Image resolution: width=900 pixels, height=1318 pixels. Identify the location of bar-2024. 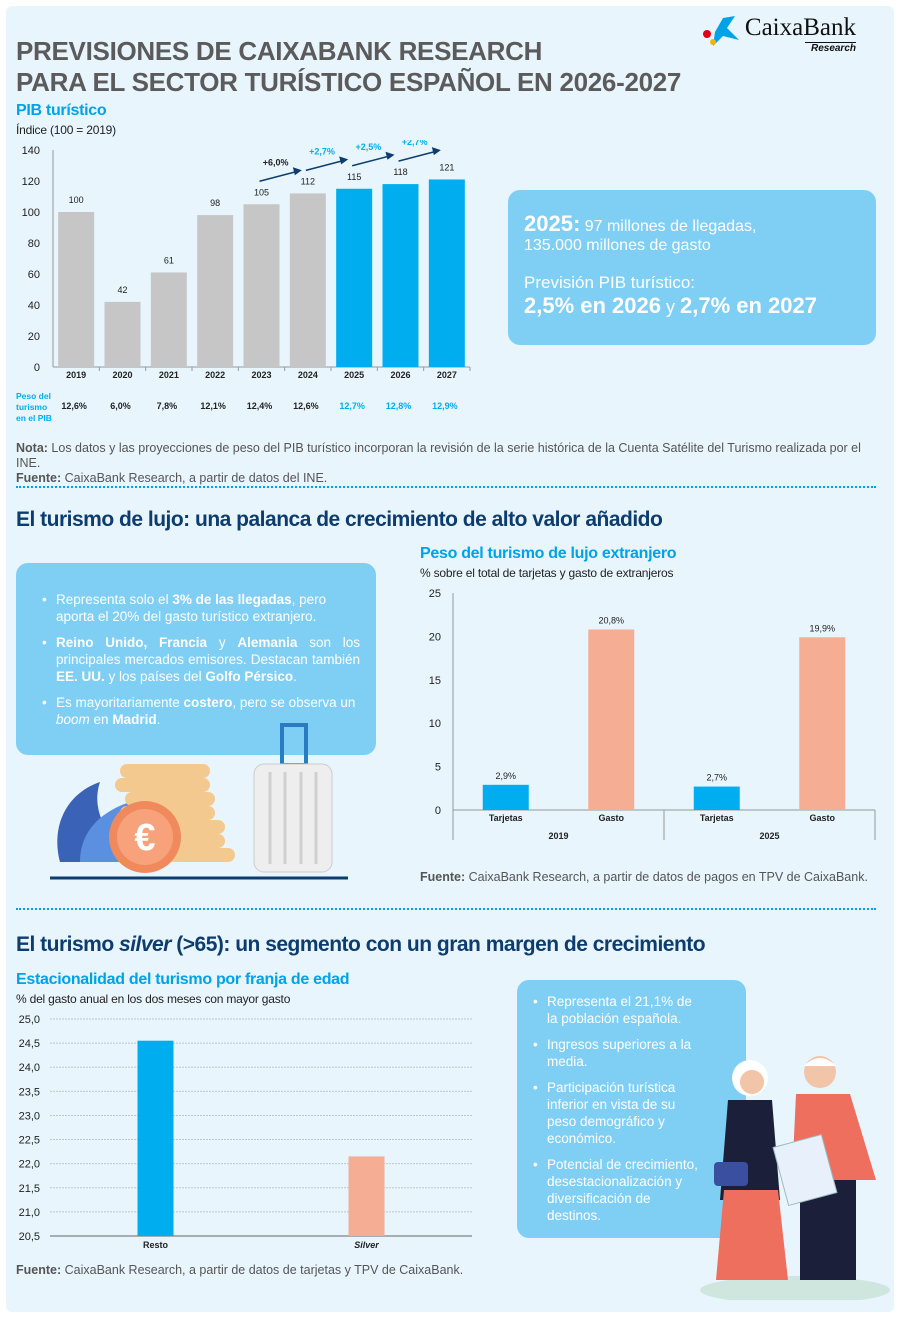
(307, 280).